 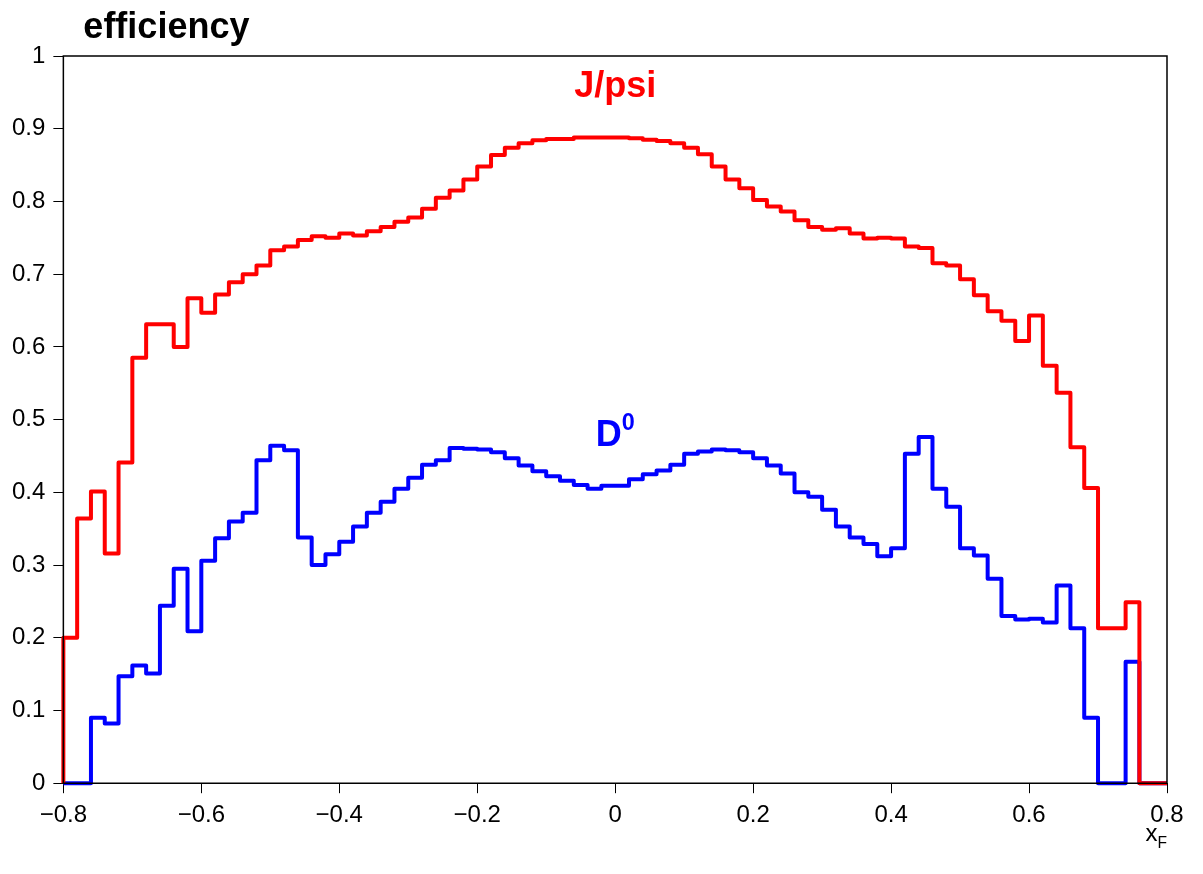 What do you see at coordinates (39, 781) in the screenshot?
I see `y-tick-label: 0` at bounding box center [39, 781].